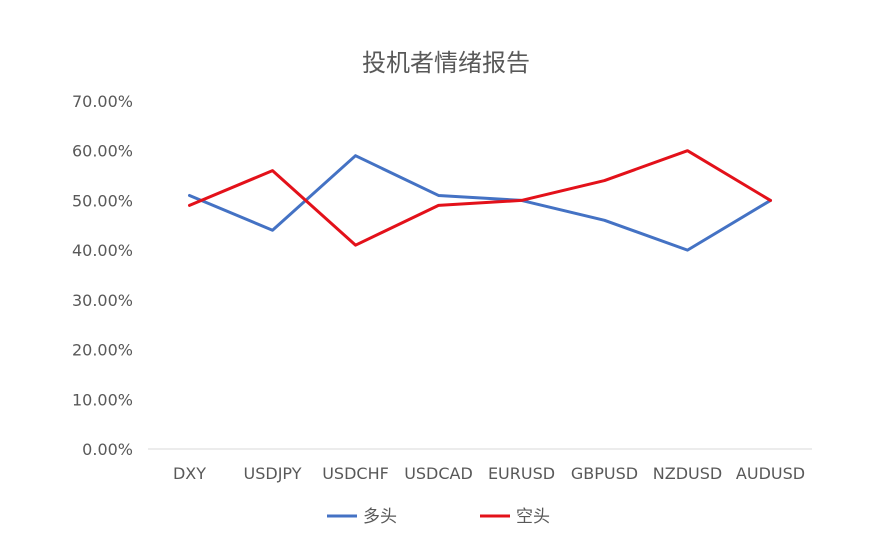  Describe the element at coordinates (380, 517) in the screenshot. I see `legend-label: 多头` at that location.